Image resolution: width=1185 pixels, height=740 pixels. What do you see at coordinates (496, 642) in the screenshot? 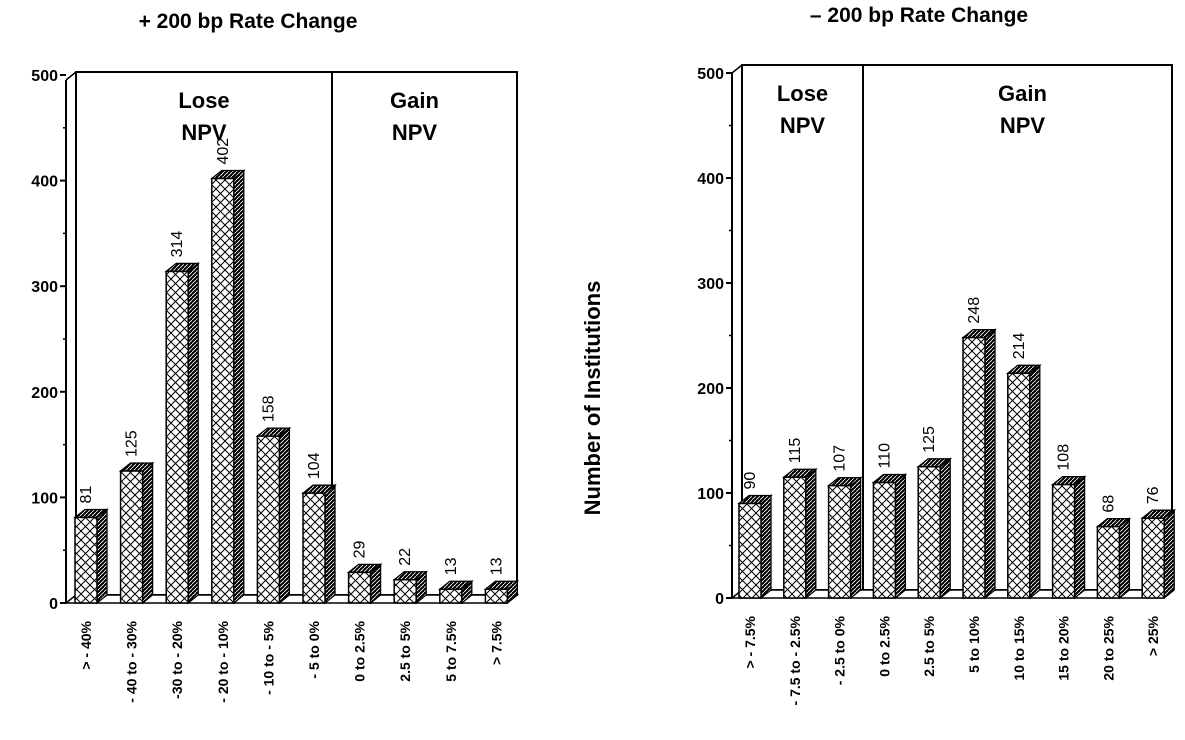
I see `category-label: > 7.5%` at bounding box center [496, 642].